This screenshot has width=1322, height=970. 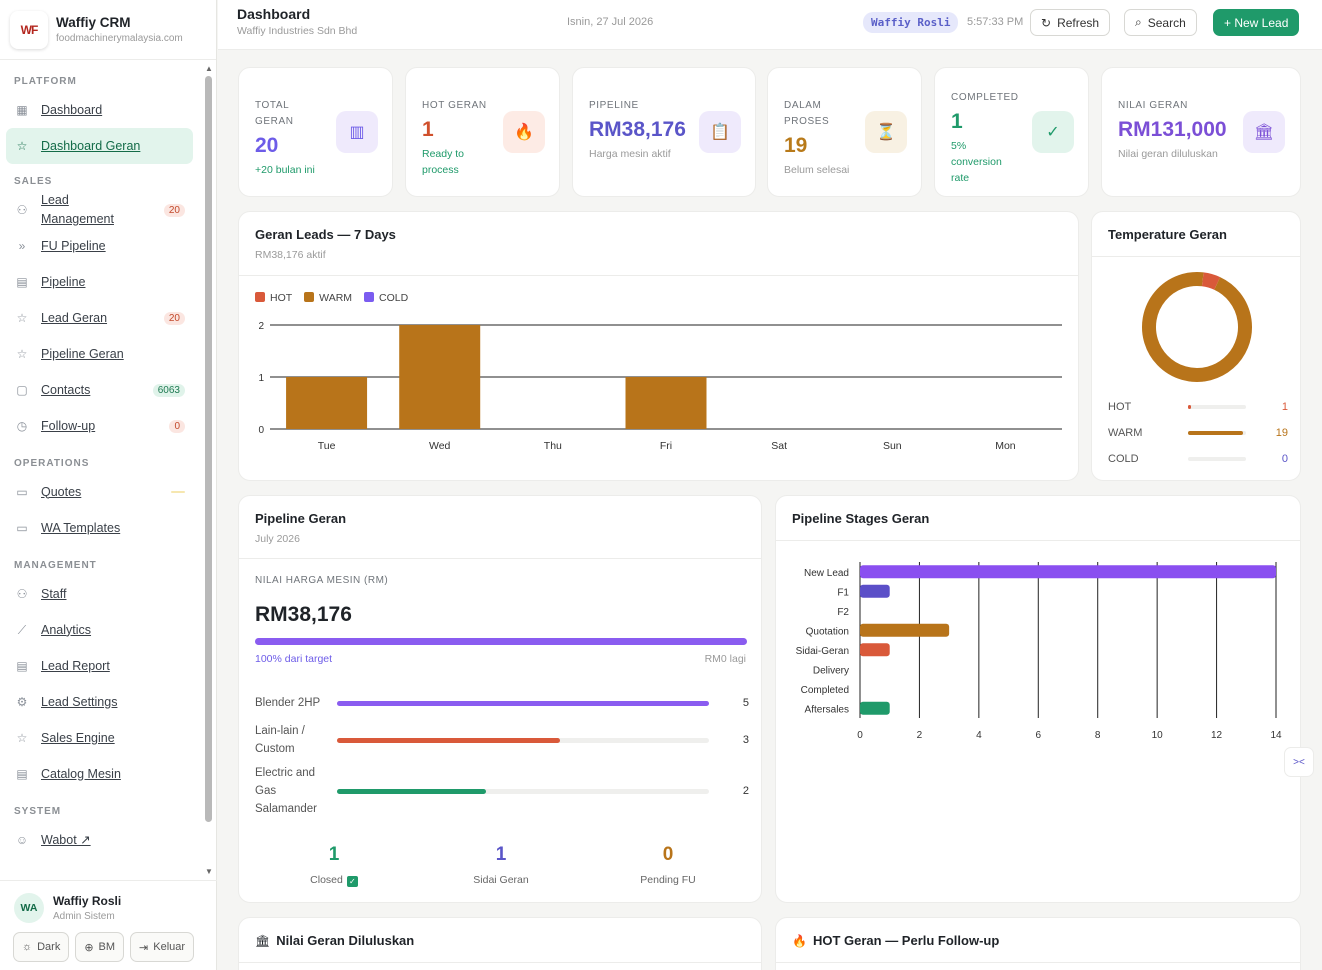 I want to click on sidebar-scrollbar: ▲ ▼, so click(x=209, y=470).